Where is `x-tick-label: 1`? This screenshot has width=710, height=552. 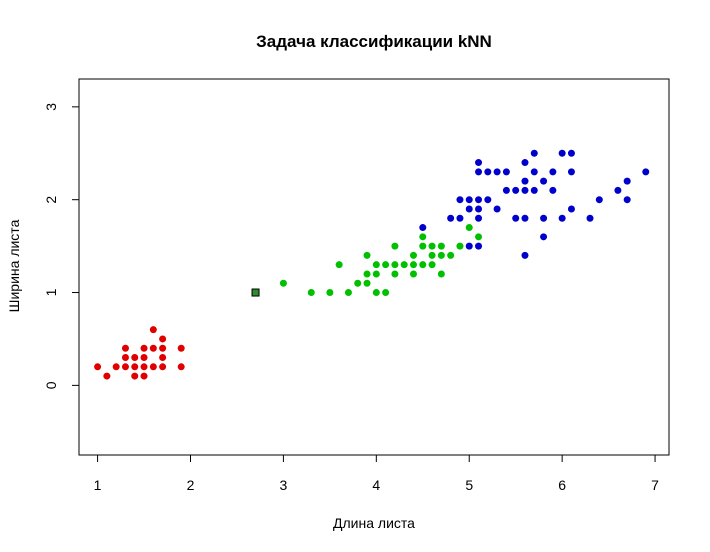 x-tick-label: 1 is located at coordinates (98, 485).